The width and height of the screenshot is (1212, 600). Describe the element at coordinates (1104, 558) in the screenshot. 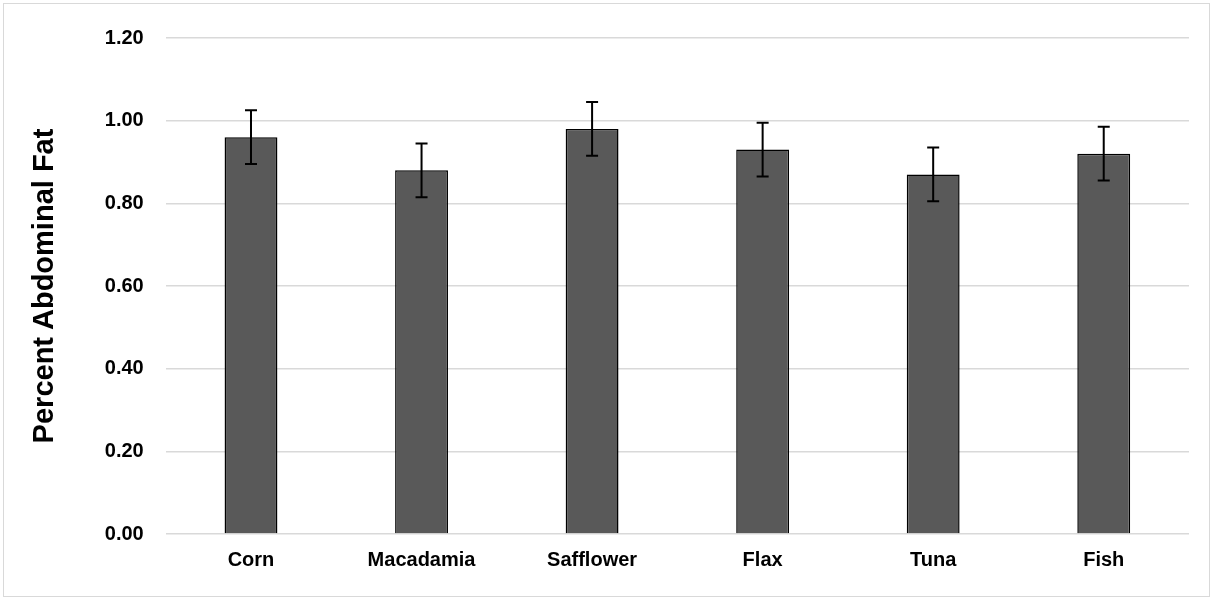

I see `x-tick-label: Fish` at that location.